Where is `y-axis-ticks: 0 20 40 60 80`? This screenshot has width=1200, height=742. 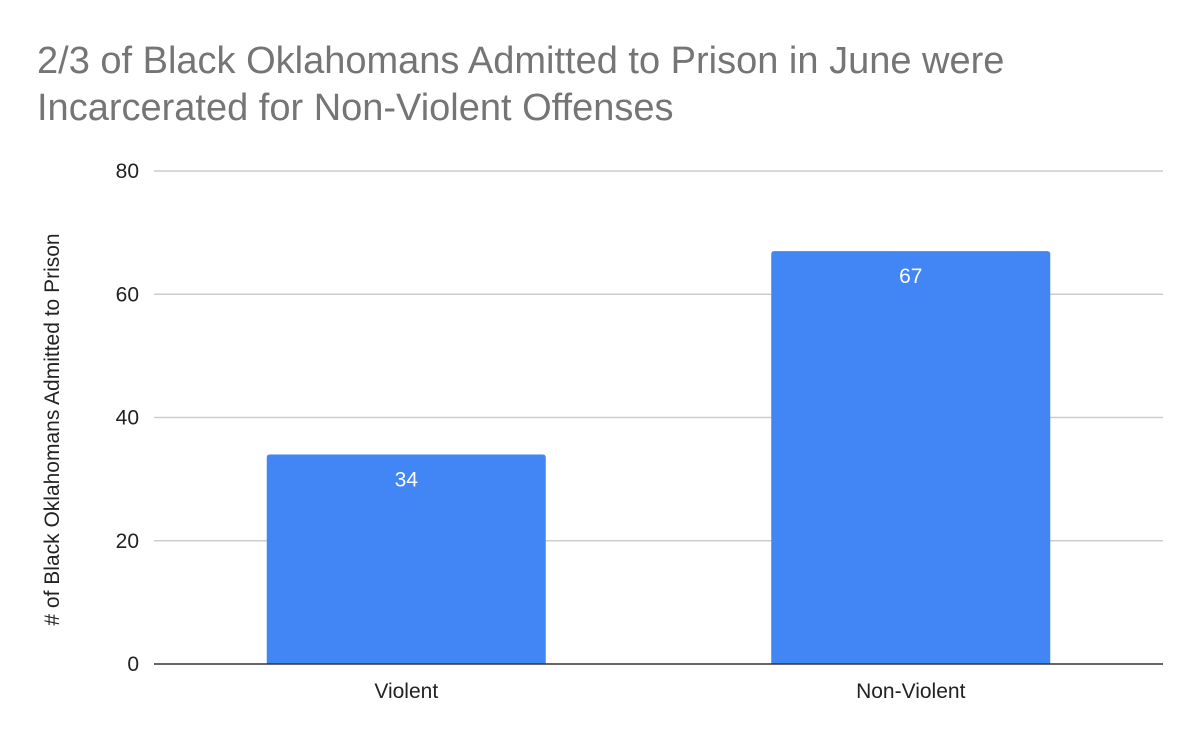 y-axis-ticks: 0 20 40 60 80 is located at coordinates (127, 418).